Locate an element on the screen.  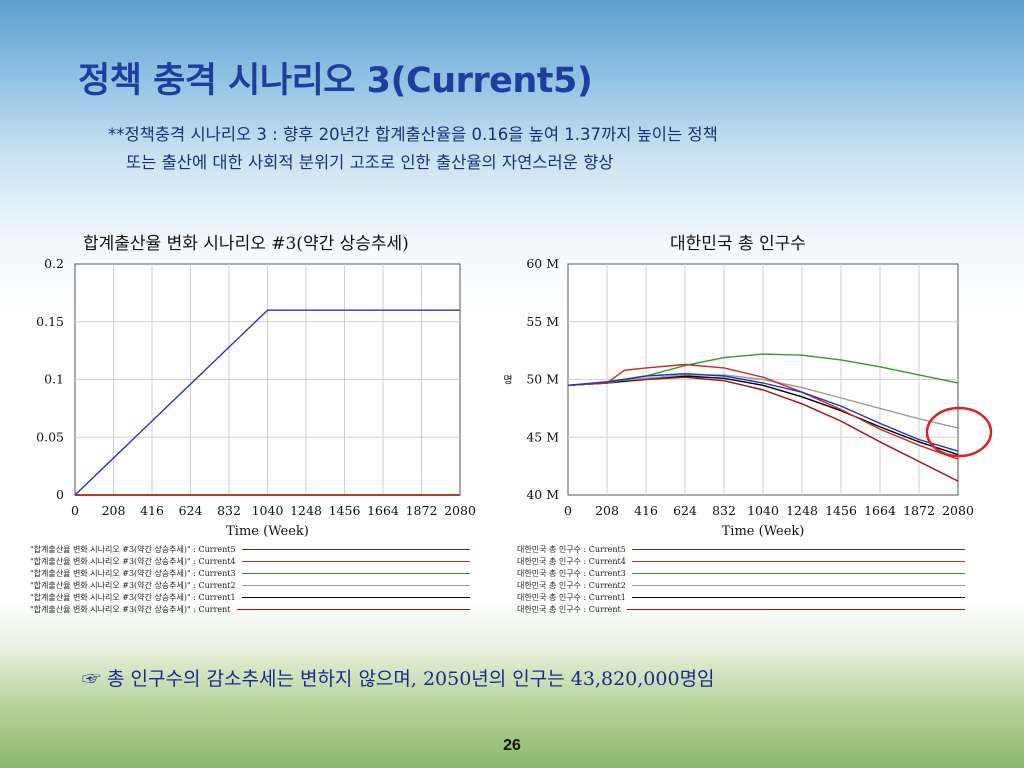
left-series-current5 is located at coordinates (267, 402).